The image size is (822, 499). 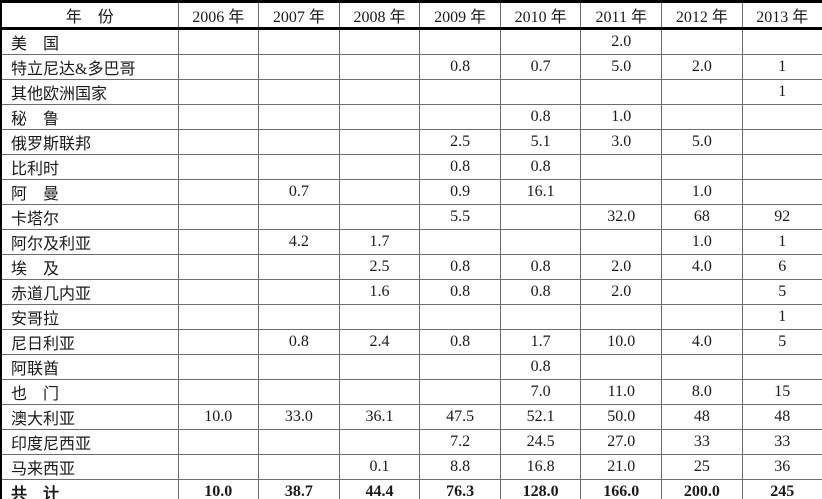 What do you see at coordinates (90, 367) in the screenshot?
I see `country-label: 阿联酋` at bounding box center [90, 367].